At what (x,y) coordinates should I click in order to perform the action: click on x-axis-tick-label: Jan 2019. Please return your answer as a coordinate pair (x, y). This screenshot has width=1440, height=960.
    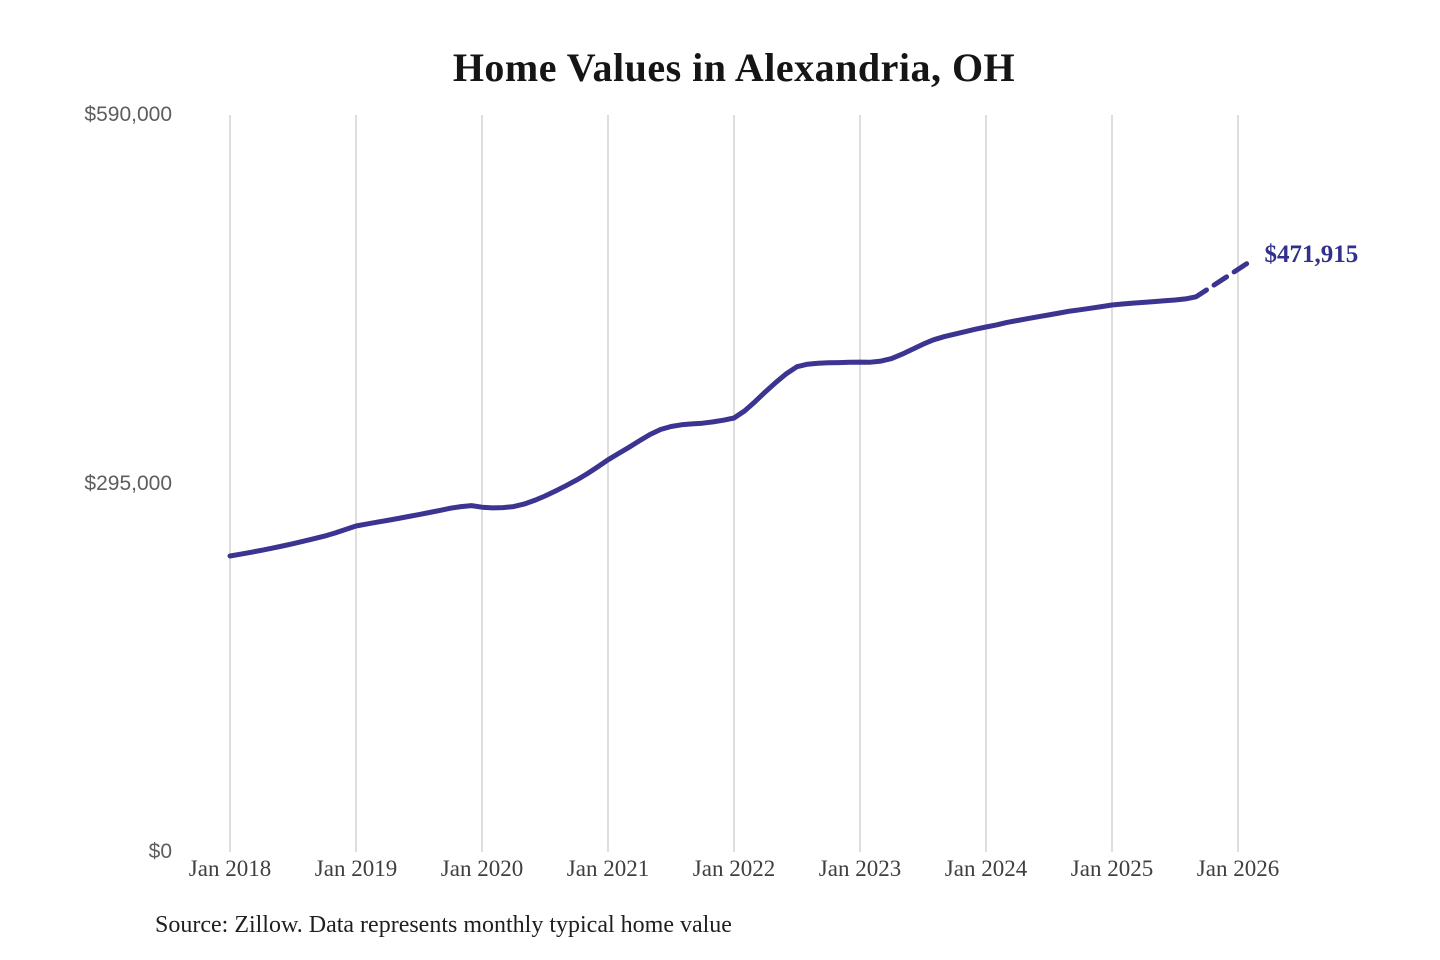
    Looking at the image, I should click on (356, 868).